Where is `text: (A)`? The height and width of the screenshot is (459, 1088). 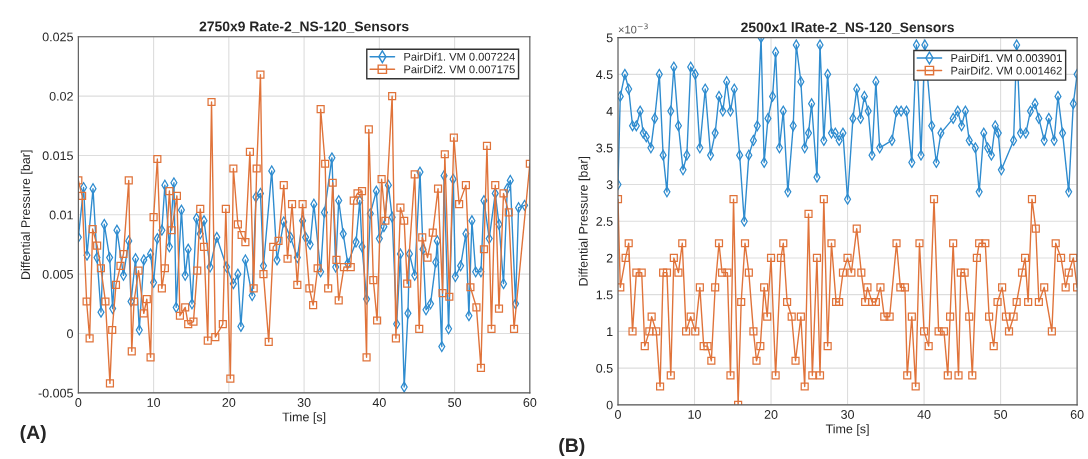 text: (A) is located at coordinates (33, 434).